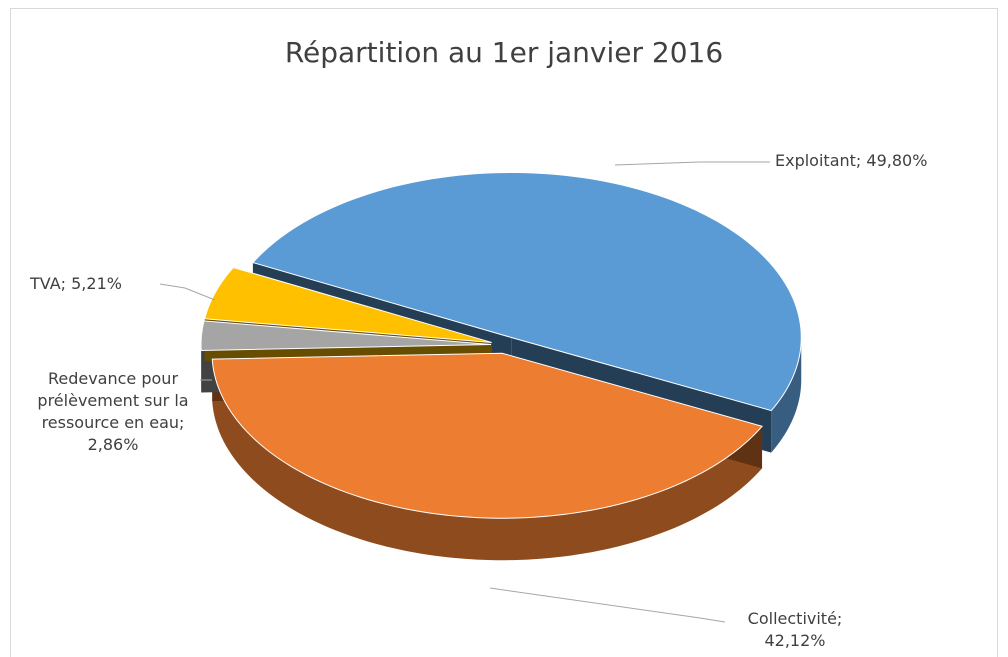 Image resolution: width=1008 pixels, height=657 pixels. Describe the element at coordinates (786, 394) in the screenshot. I see `pie-side` at that location.